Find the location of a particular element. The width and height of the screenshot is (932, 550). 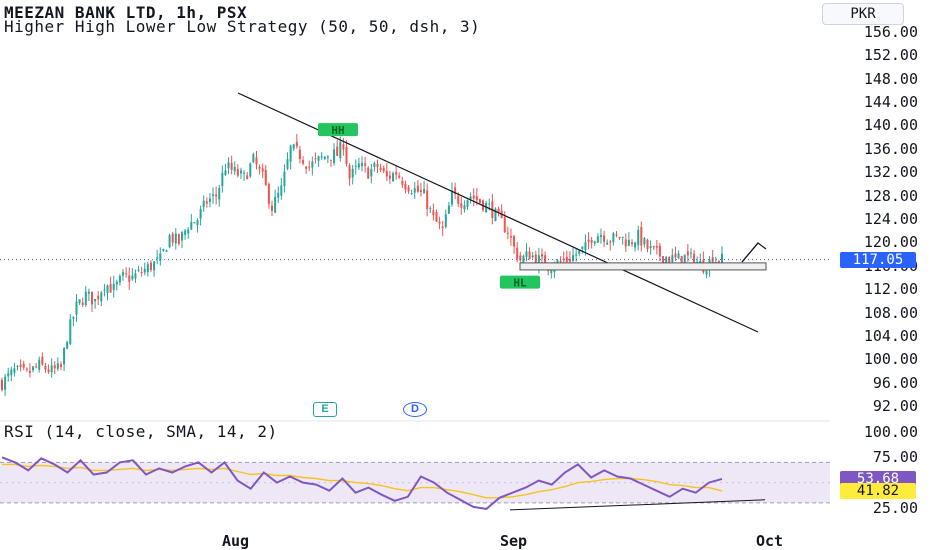

rsi-series-line is located at coordinates (362, 481).